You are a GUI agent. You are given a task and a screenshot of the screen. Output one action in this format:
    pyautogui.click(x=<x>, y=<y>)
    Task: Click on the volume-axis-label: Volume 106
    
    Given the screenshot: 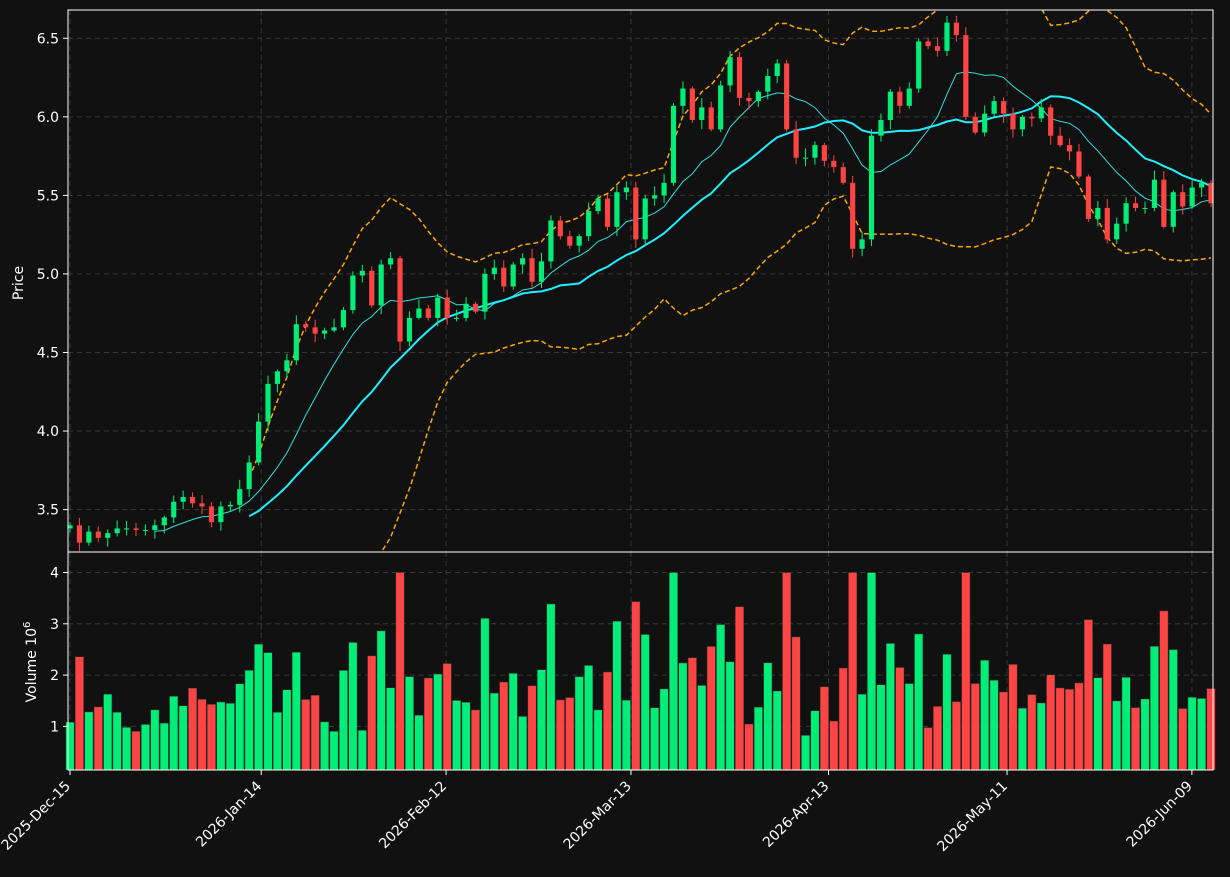 What is the action you would take?
    pyautogui.click(x=31, y=662)
    